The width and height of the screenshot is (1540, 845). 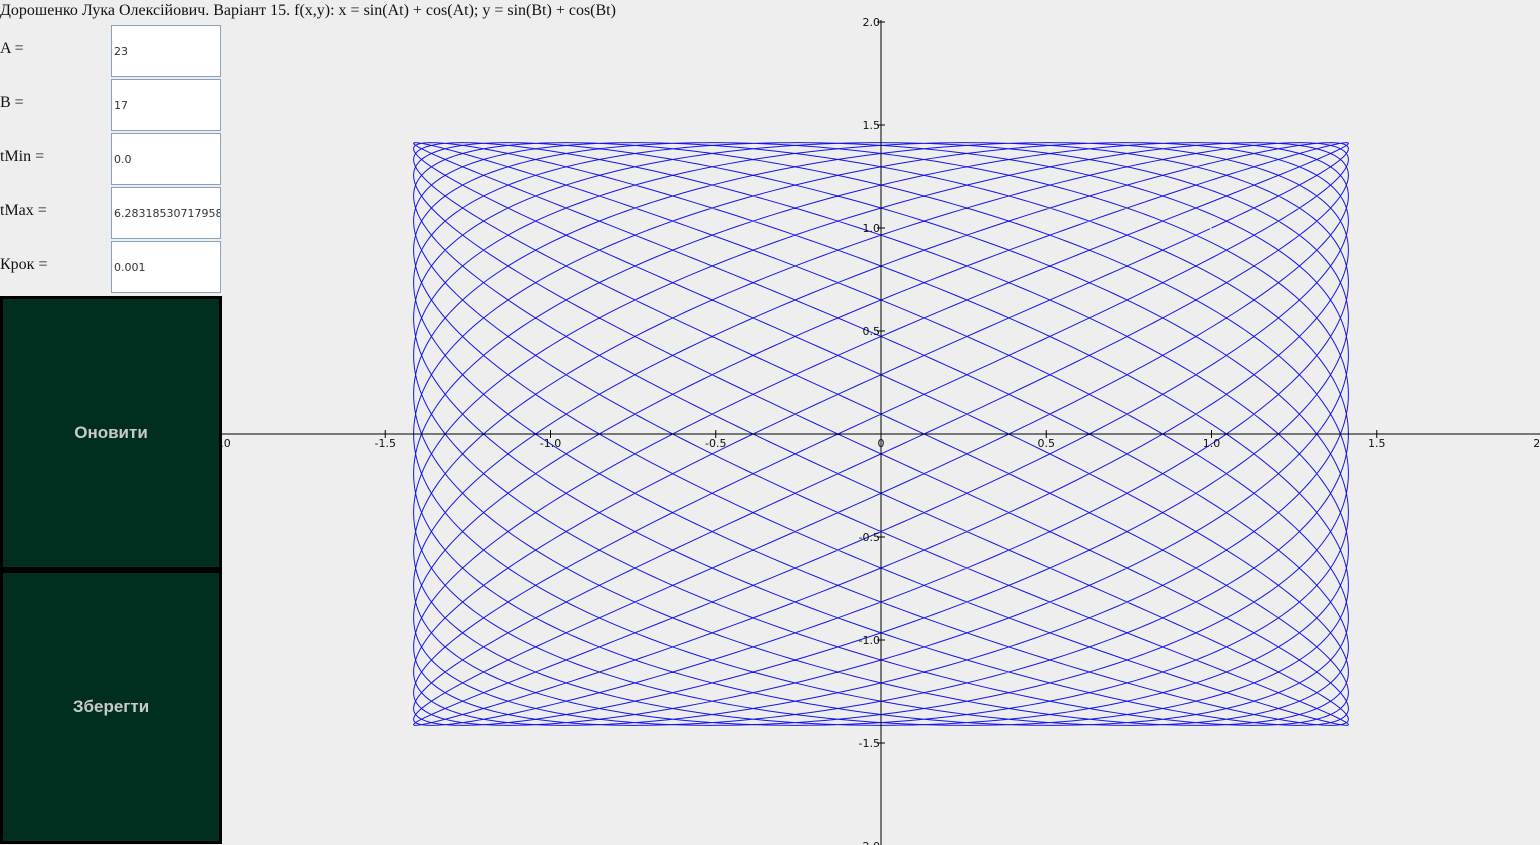 I want to click on x-tick-label: -1.0, so click(x=550, y=443).